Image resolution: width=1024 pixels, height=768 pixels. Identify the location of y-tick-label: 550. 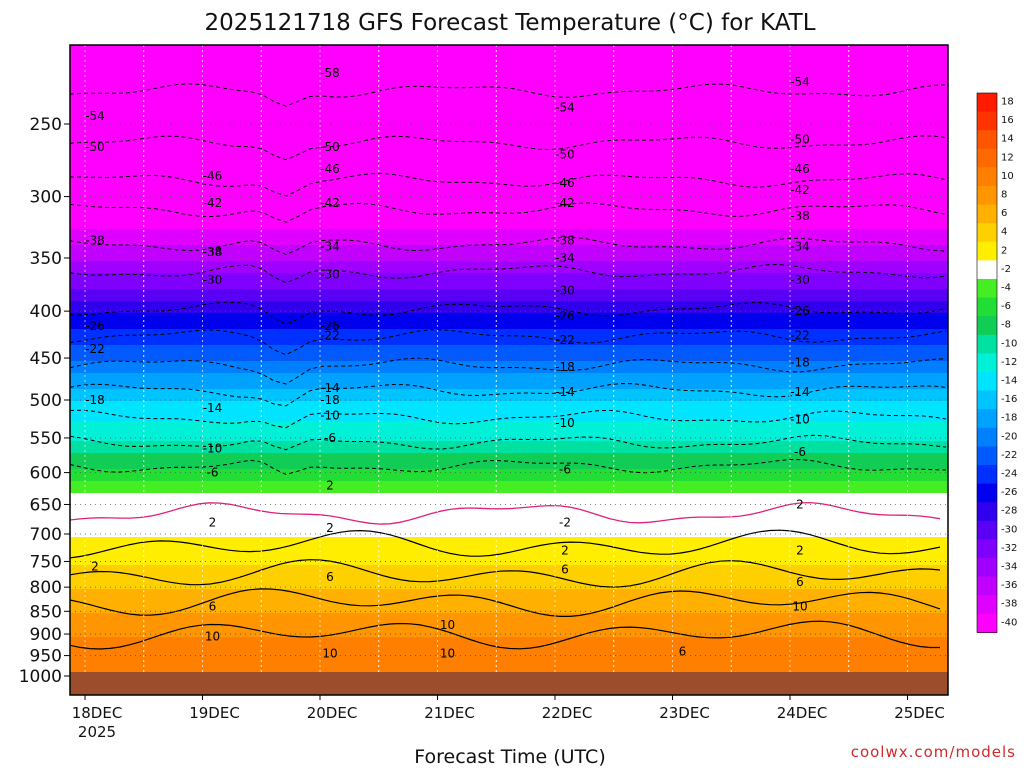
(46, 439).